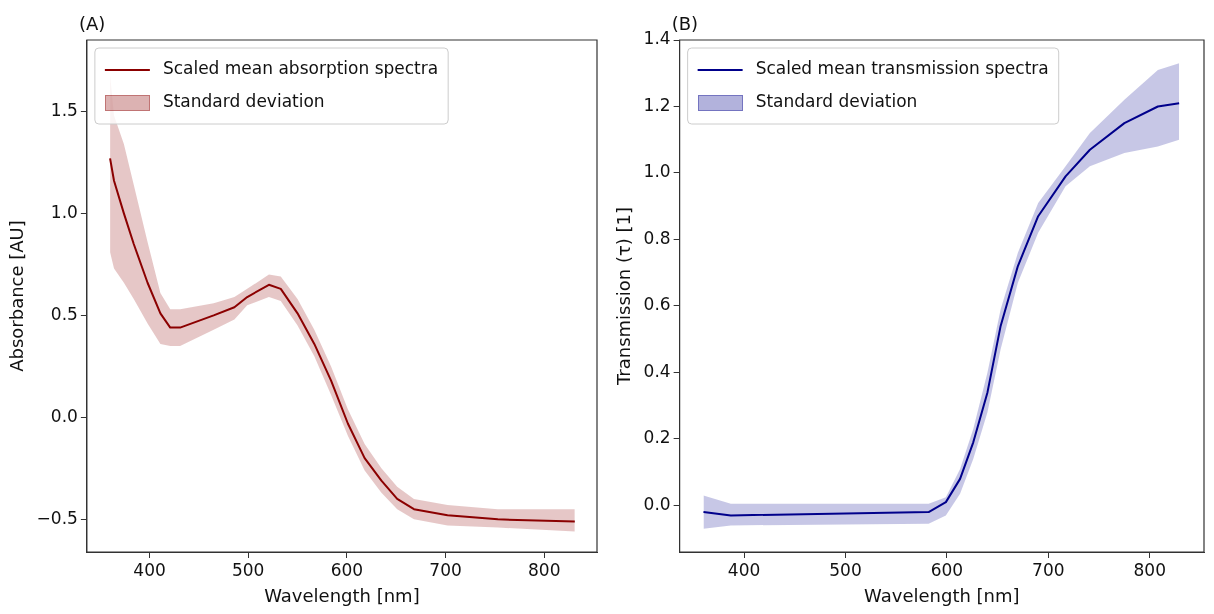 The image size is (1214, 614). What do you see at coordinates (657, 370) in the screenshot?
I see `y-tick-label: 0.4` at bounding box center [657, 370].